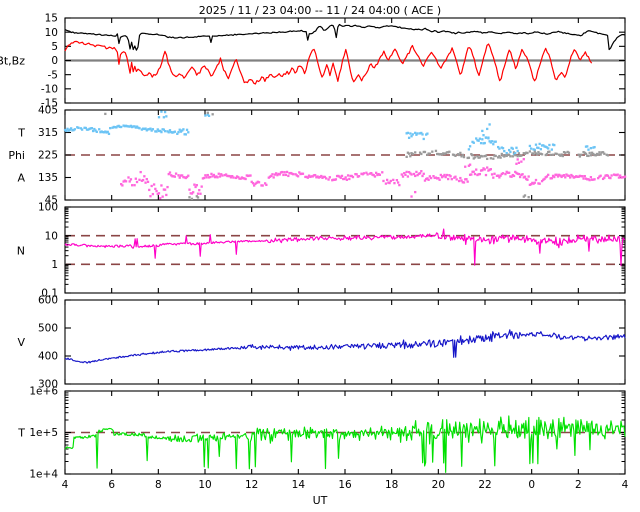 This screenshot has height=512, width=640. I want to click on y-tick-label: -5, so click(53, 75).